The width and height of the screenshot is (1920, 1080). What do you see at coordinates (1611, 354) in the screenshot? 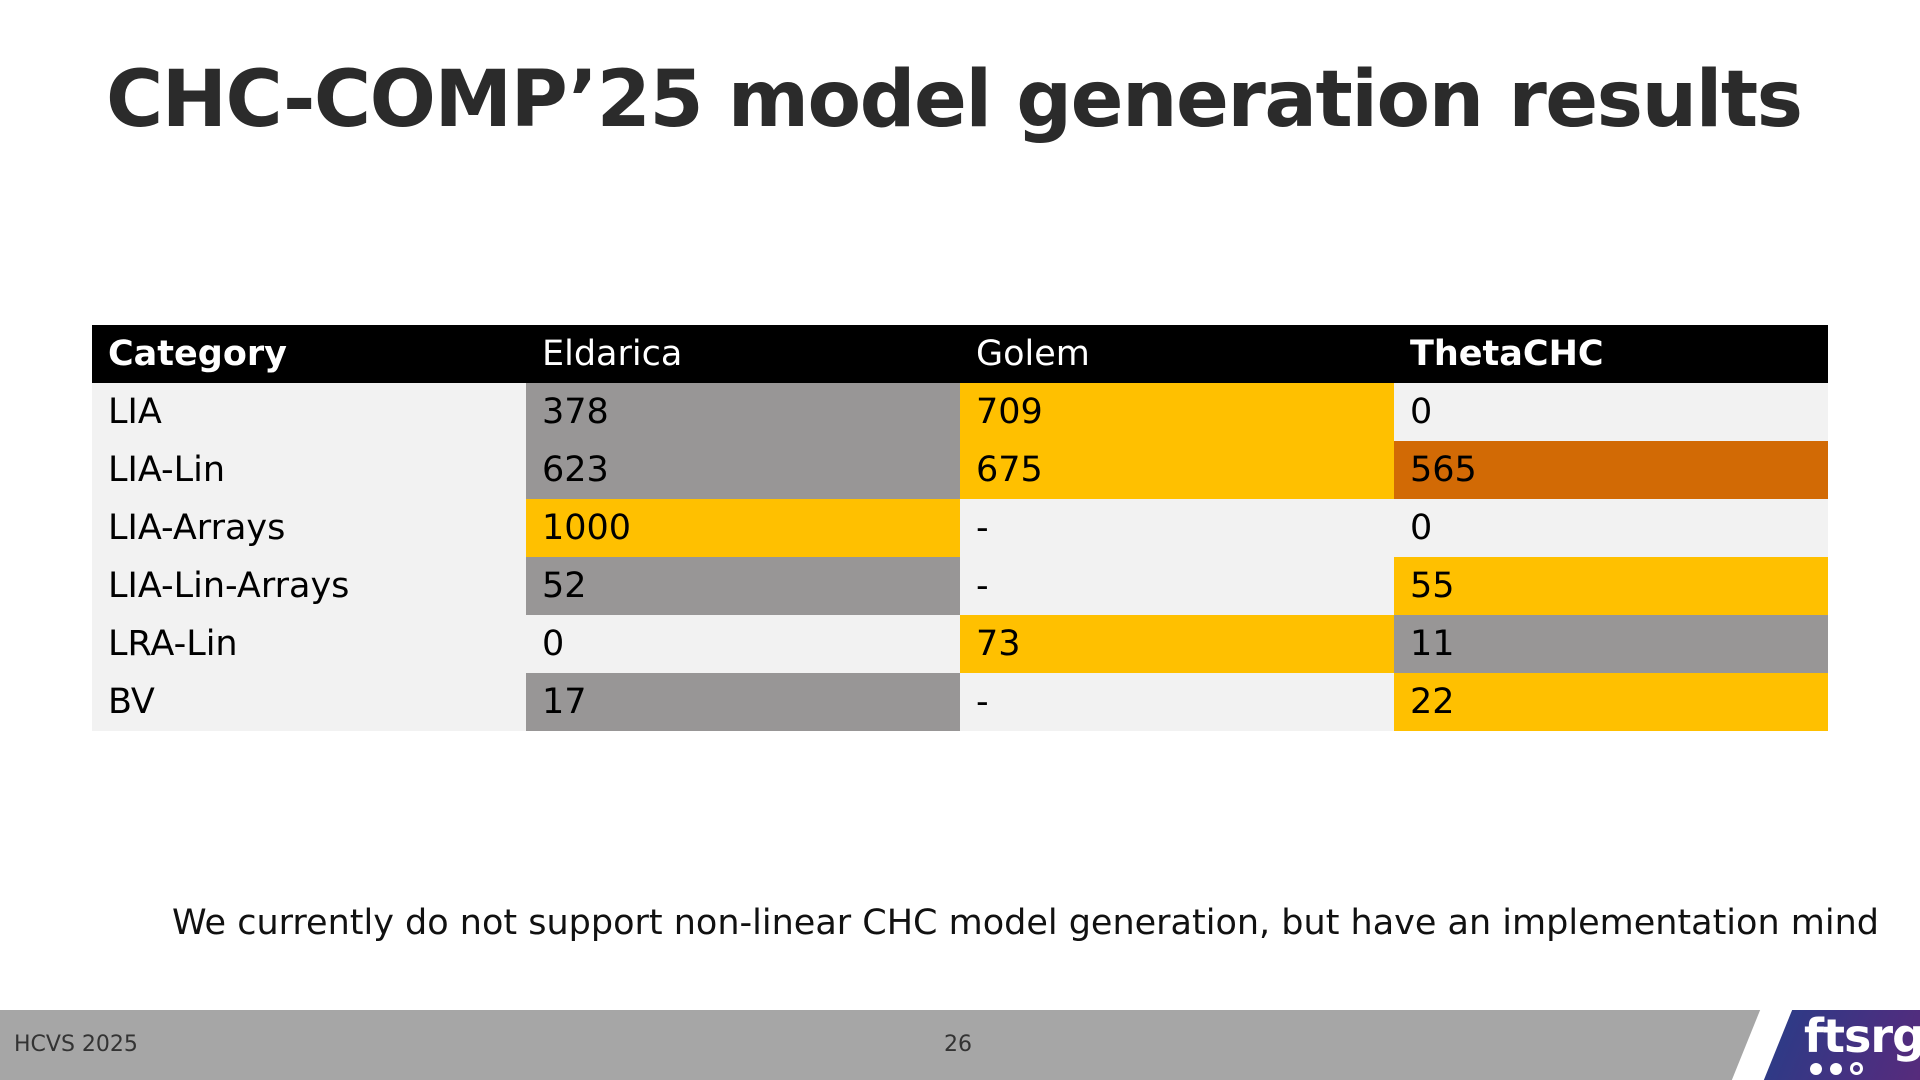
I see `header-thetachc: ThetaCHC` at bounding box center [1611, 354].